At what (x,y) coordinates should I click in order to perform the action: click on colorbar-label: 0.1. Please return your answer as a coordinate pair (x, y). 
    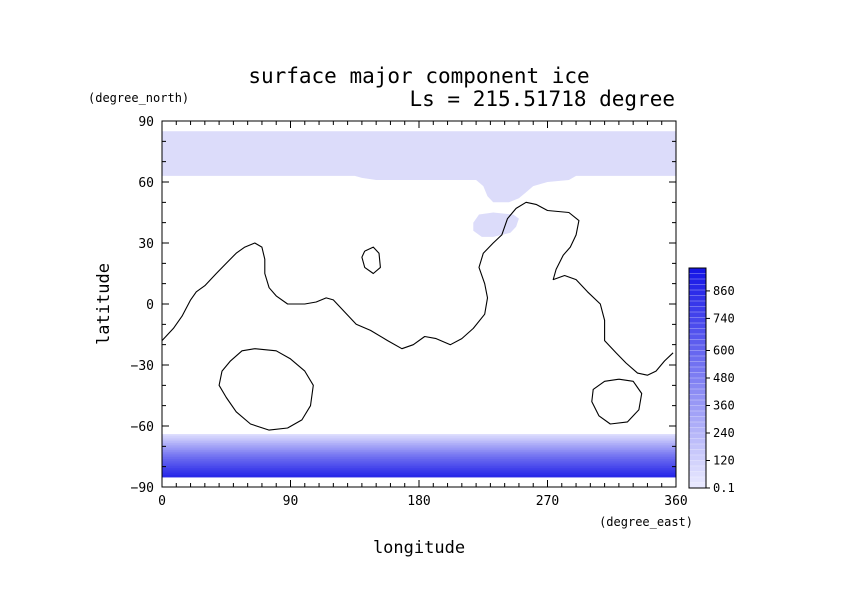
    Looking at the image, I should click on (724, 488).